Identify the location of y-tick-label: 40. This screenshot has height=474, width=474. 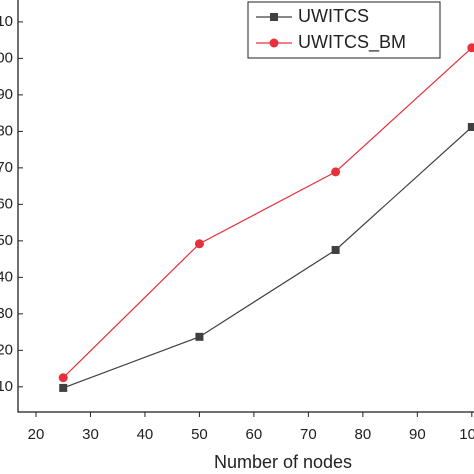
(6, 276).